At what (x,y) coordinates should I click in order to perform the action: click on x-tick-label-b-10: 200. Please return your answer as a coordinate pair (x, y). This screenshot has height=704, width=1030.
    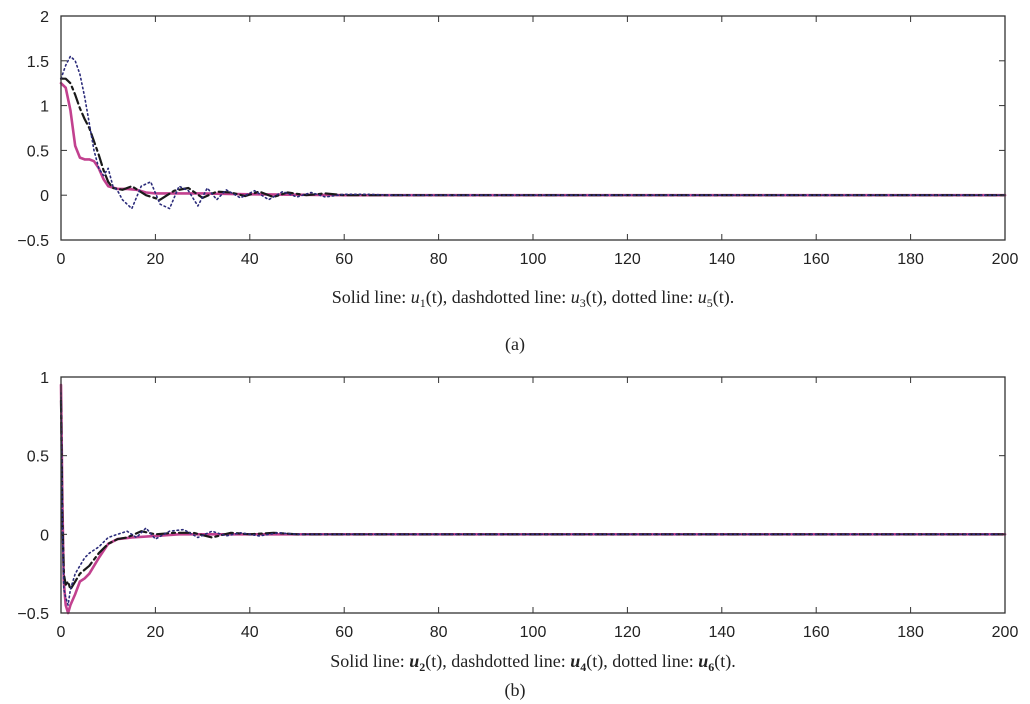
    Looking at the image, I should click on (1005, 632).